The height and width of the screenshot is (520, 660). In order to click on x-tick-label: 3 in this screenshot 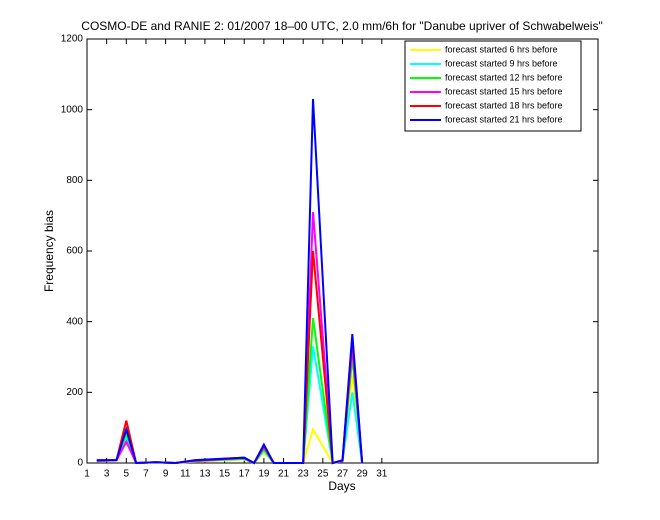, I will do `click(107, 474)`.